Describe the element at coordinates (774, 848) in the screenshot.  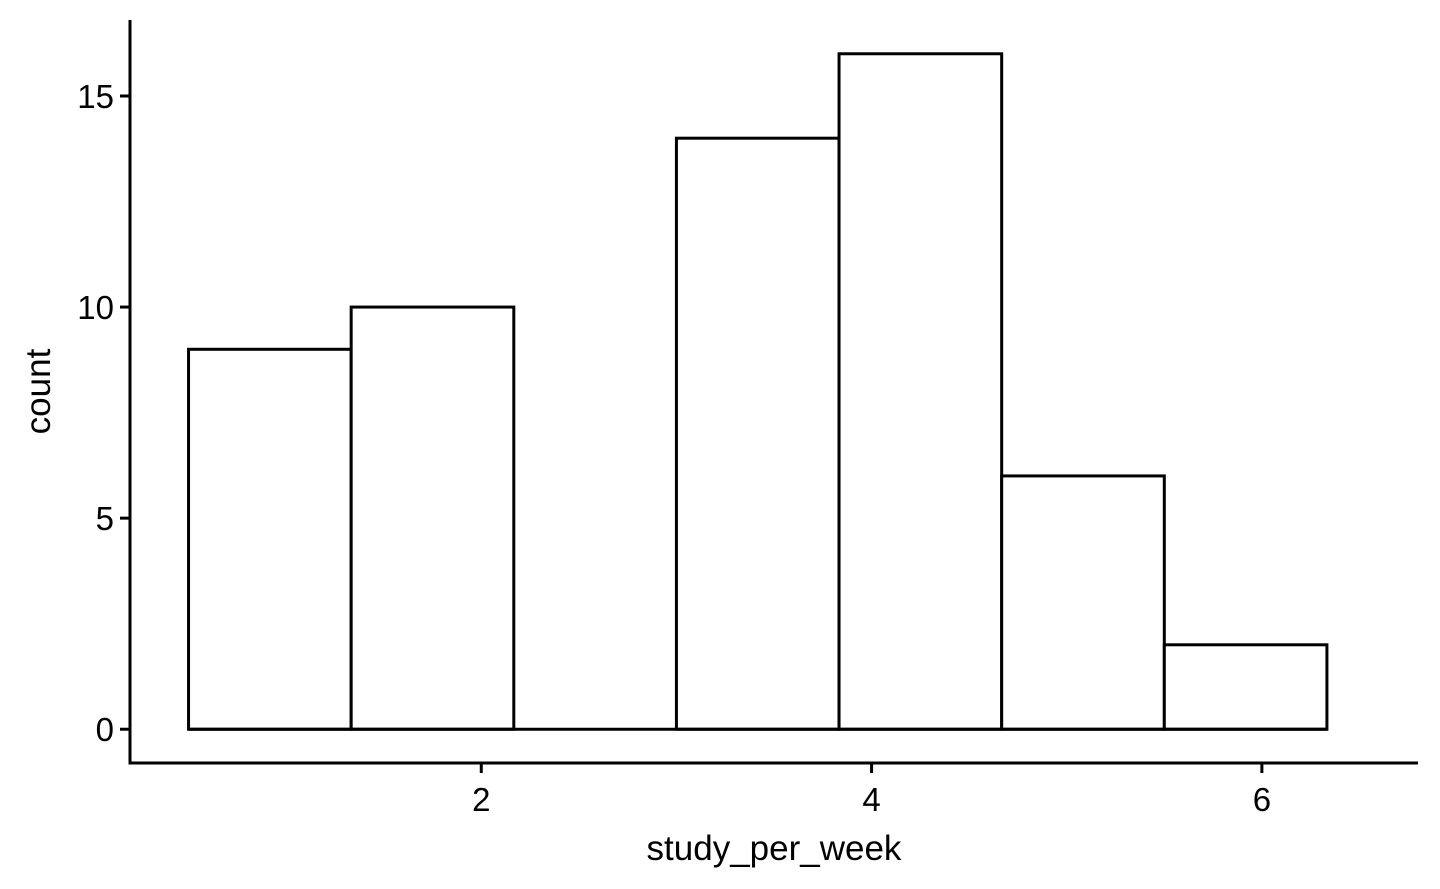
I see `x-axis-title: study_per_week` at that location.